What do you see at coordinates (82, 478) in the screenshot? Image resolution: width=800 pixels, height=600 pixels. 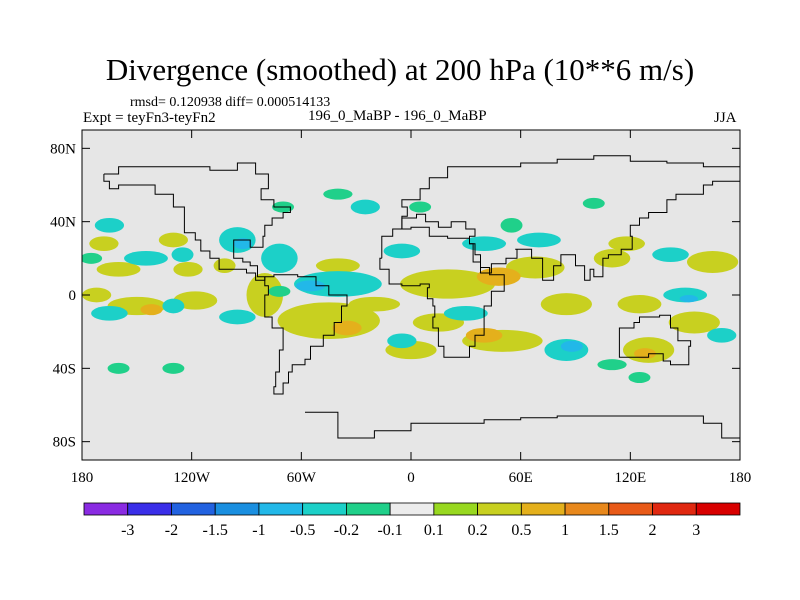 I see `x-tick-label-0: 180` at bounding box center [82, 478].